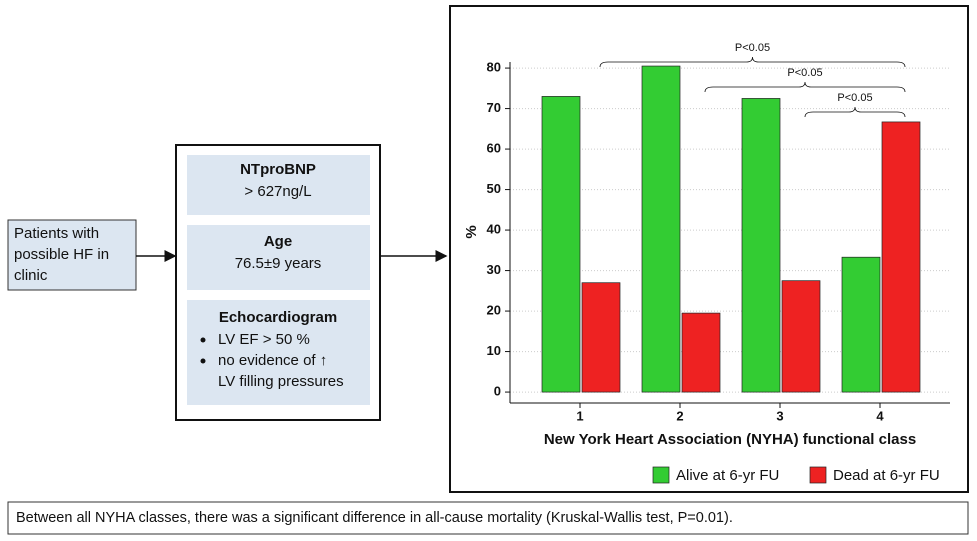 The height and width of the screenshot is (541, 977). What do you see at coordinates (471, 231) in the screenshot?
I see `y-axis-label: %` at bounding box center [471, 231].